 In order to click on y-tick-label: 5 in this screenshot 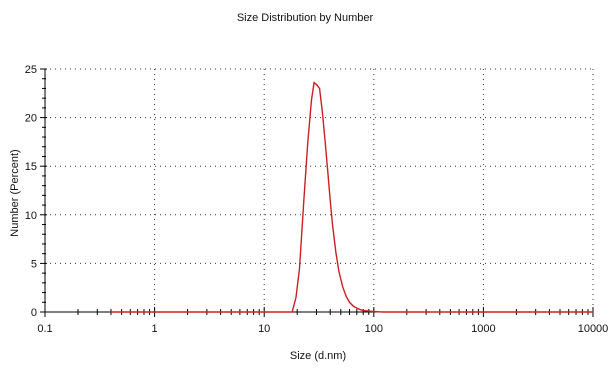, I will do `click(34, 264)`.